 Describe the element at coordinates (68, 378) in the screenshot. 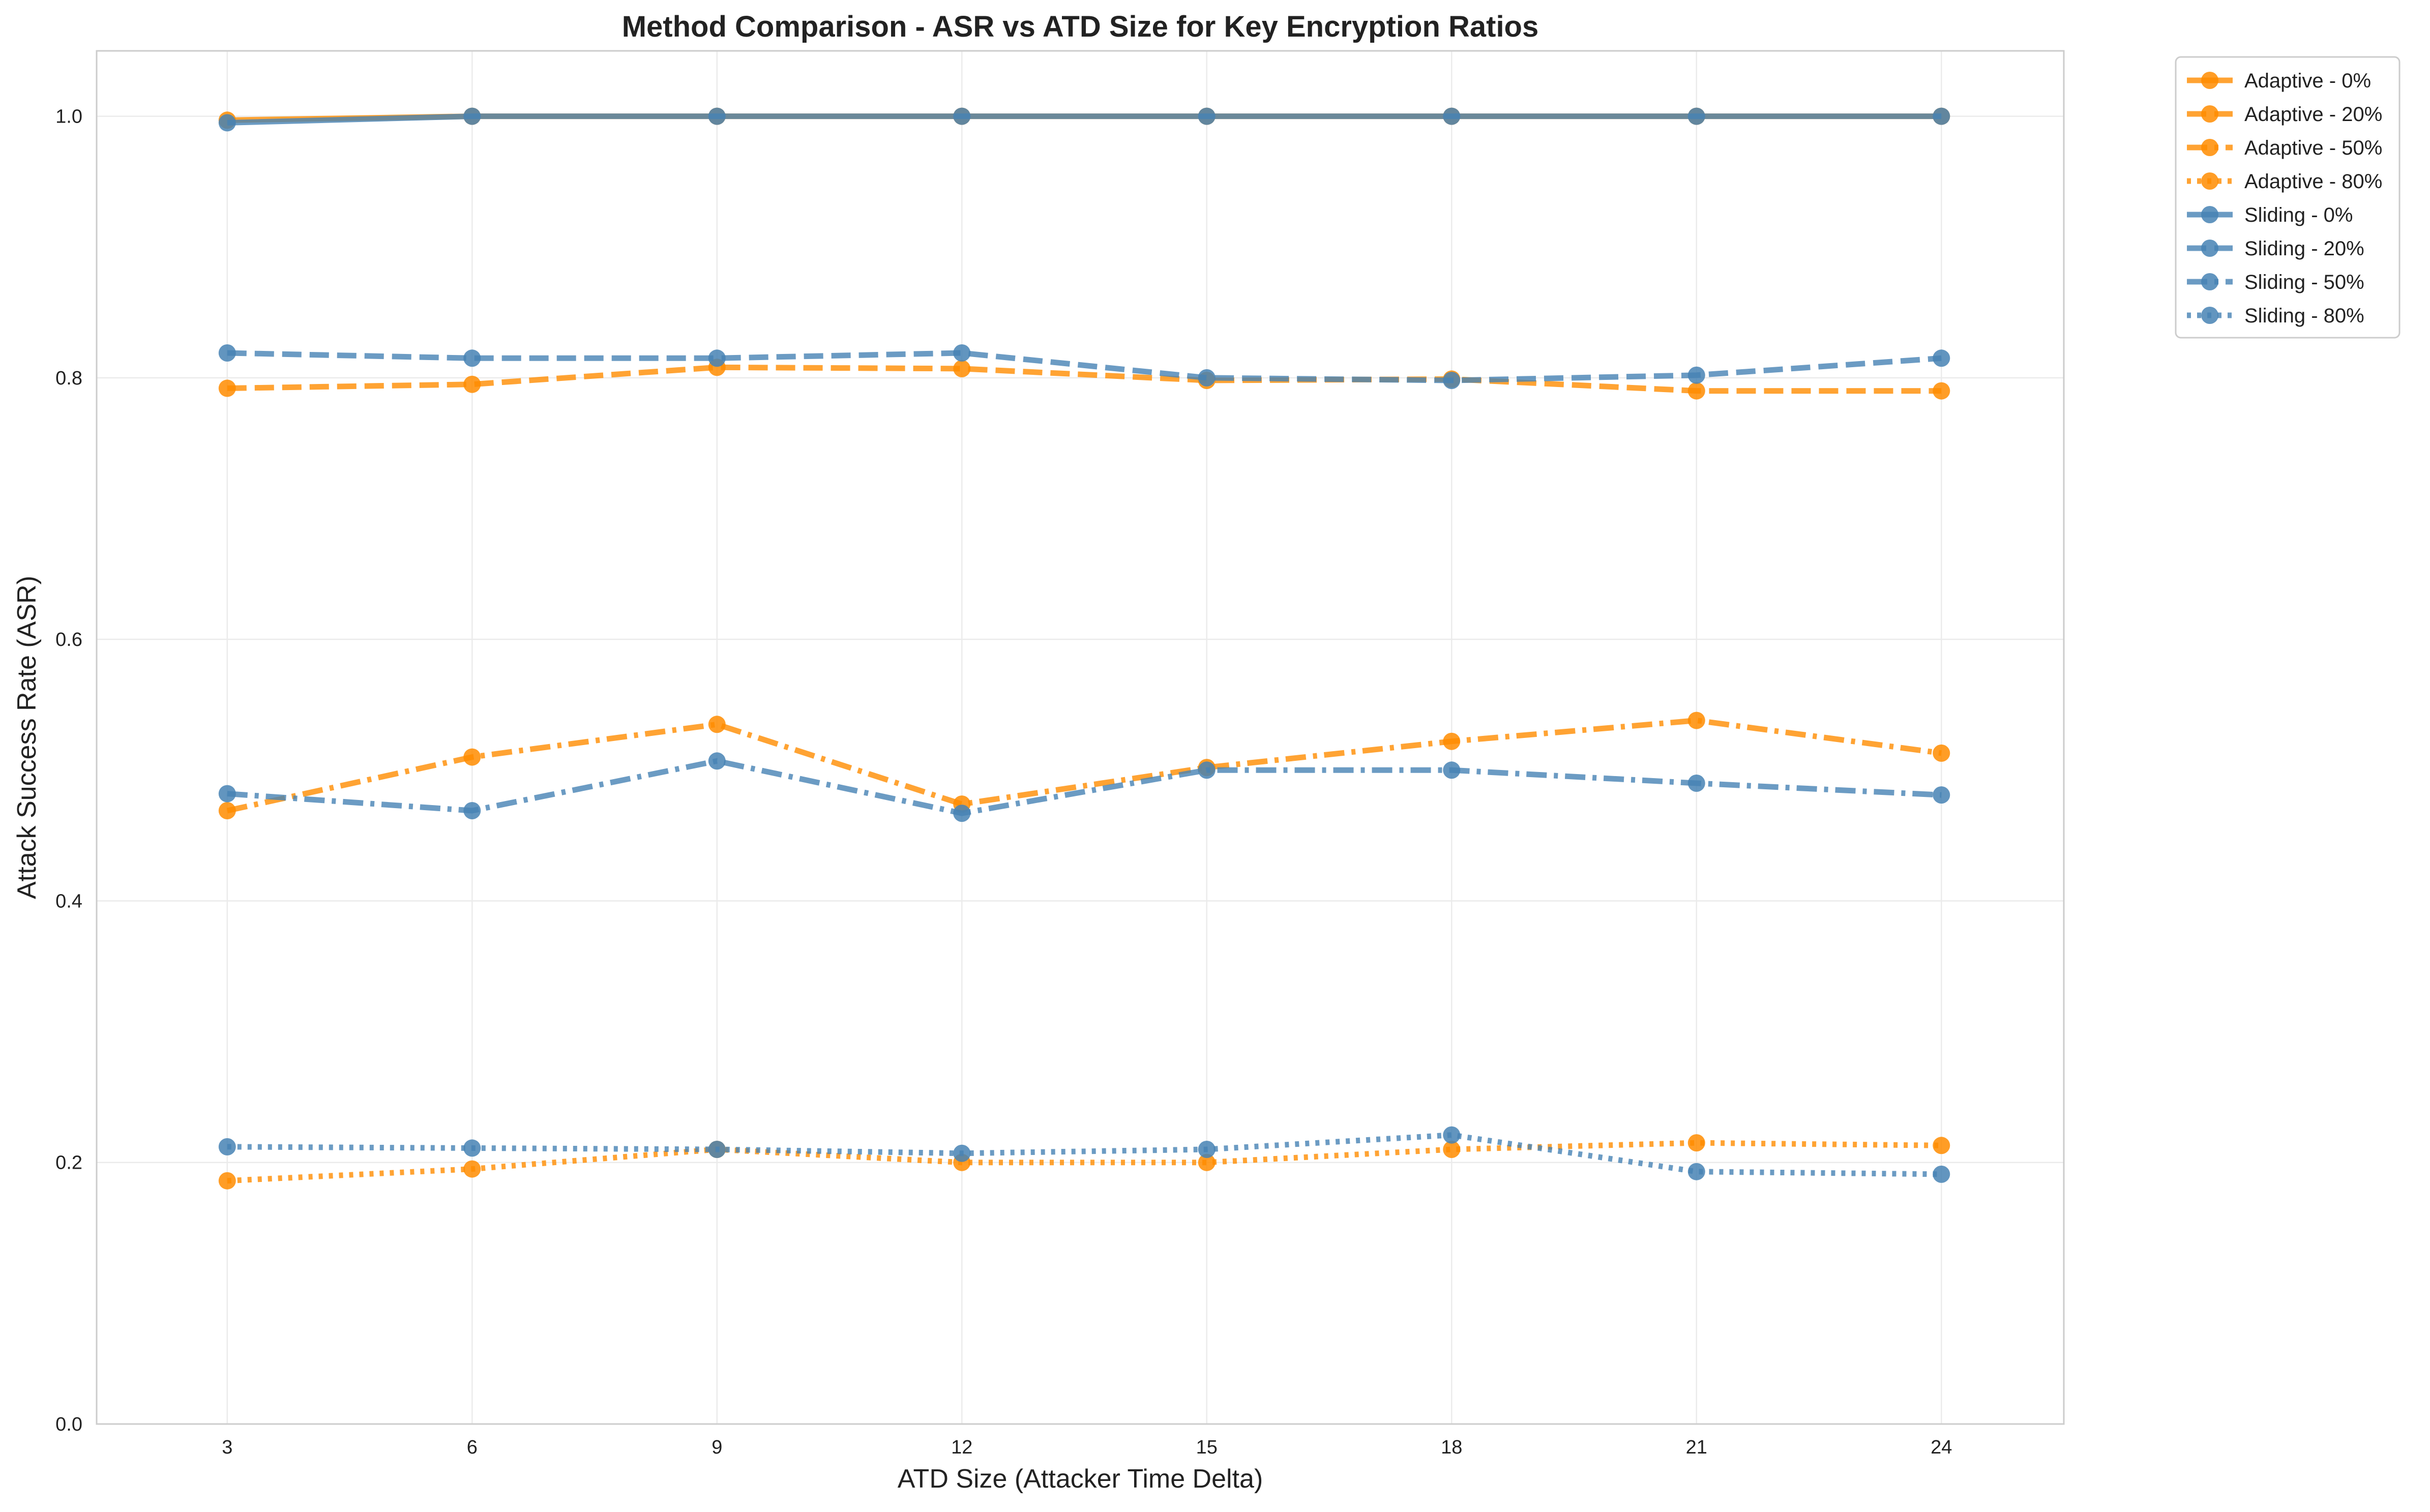

I see `y-tick-label: 0.8` at that location.